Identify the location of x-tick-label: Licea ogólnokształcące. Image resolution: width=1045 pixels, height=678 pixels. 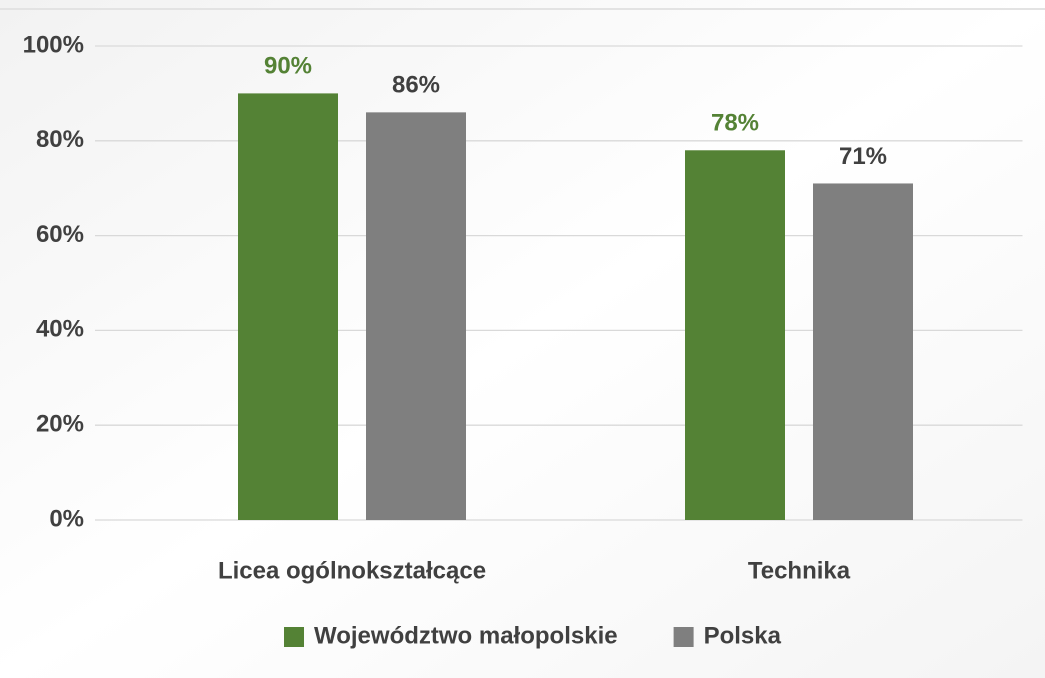
(352, 570).